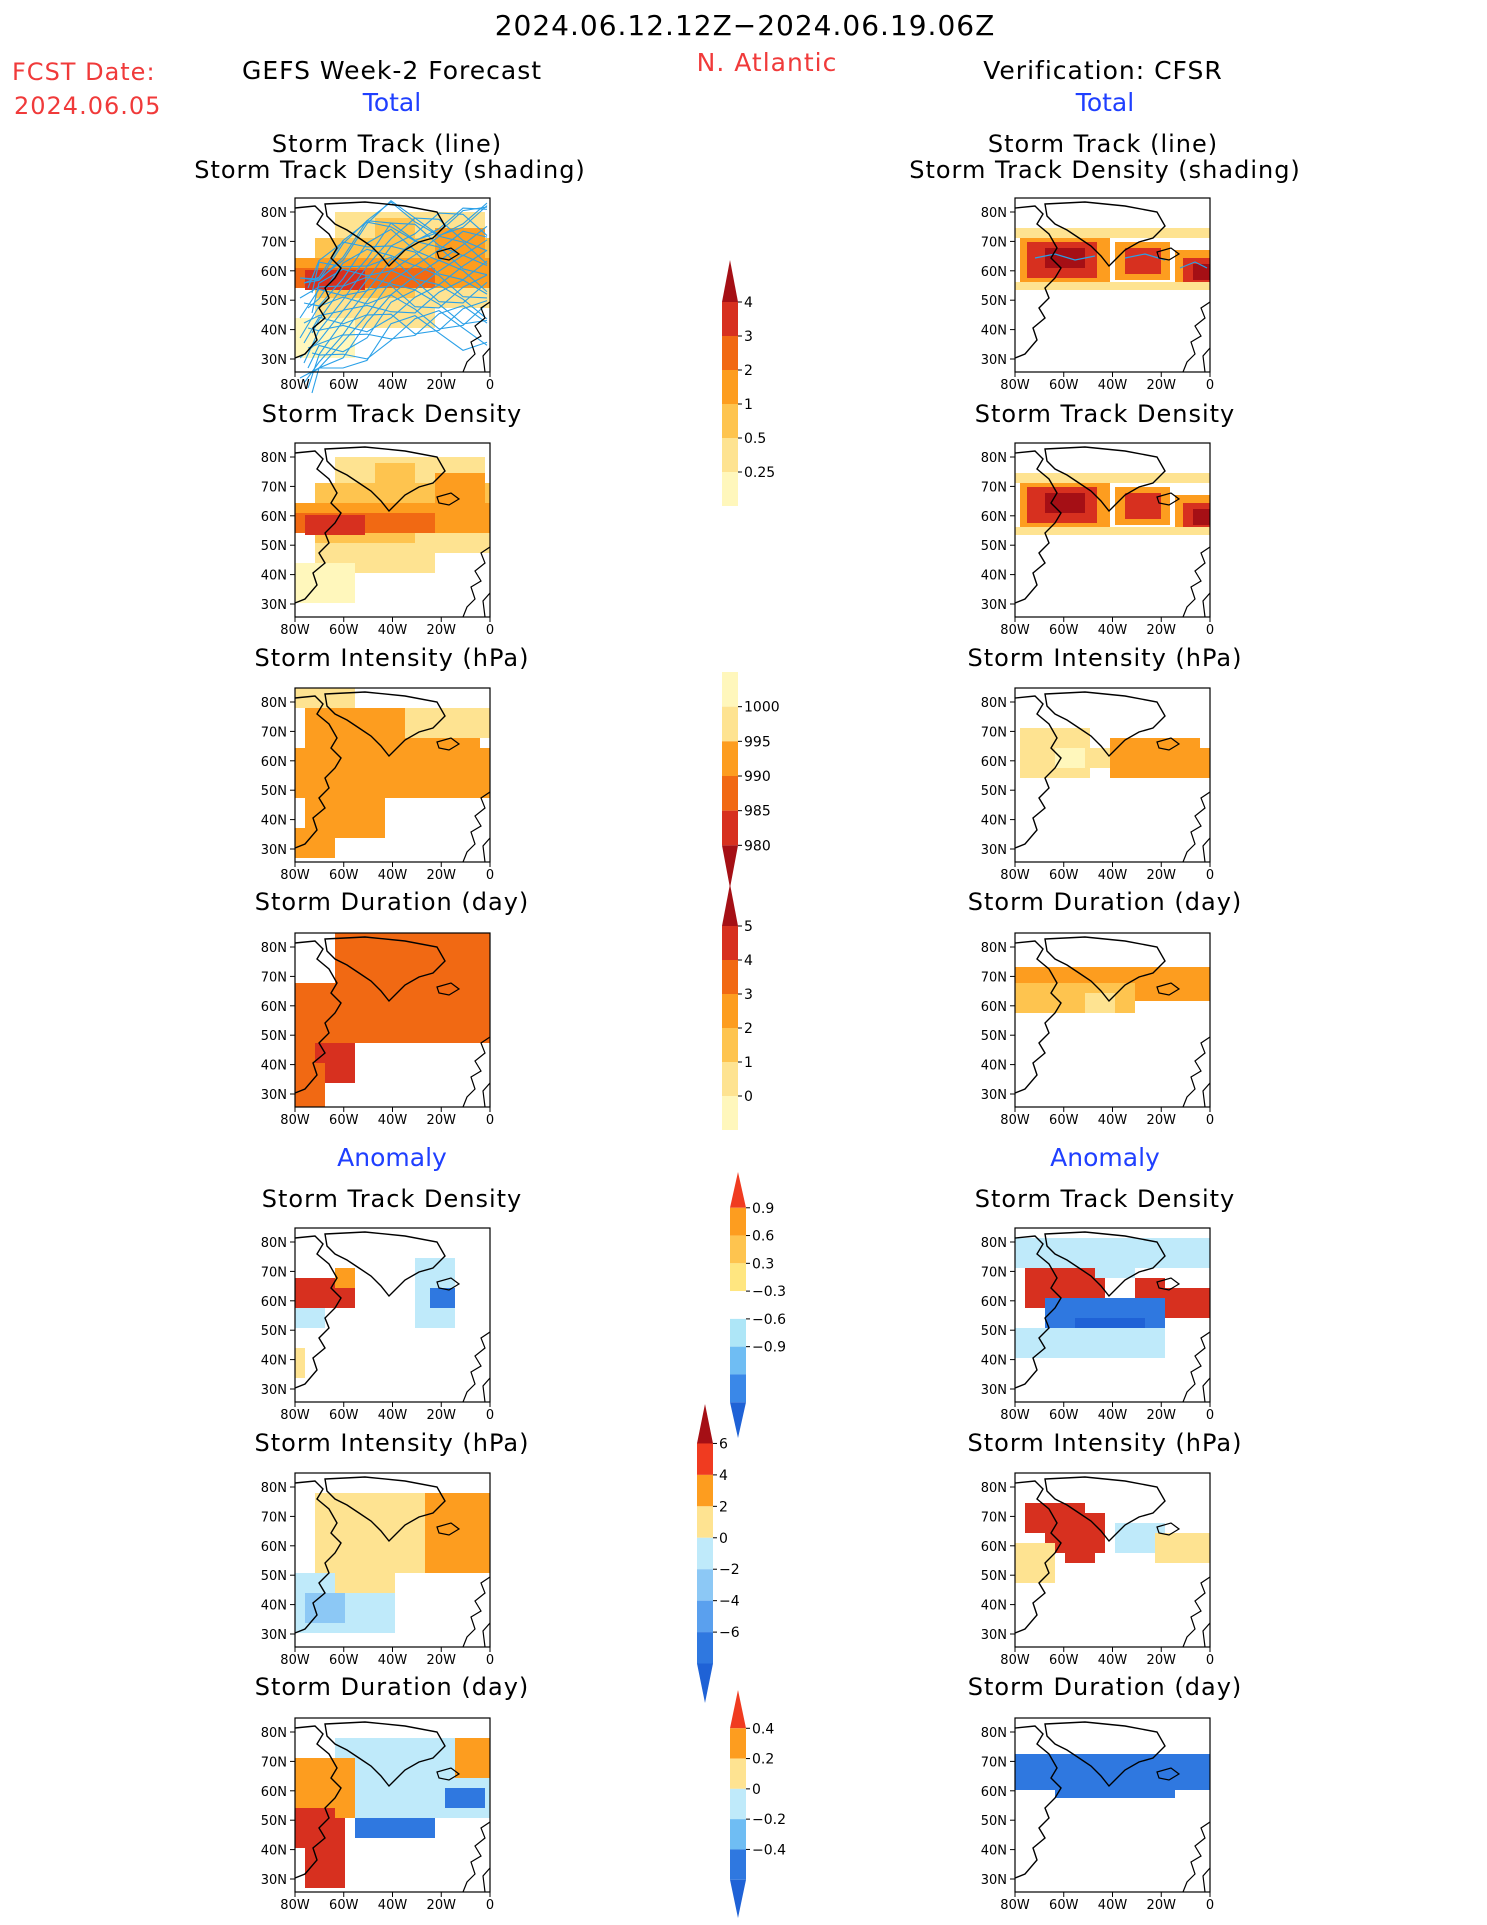 The height and width of the screenshot is (1925, 1487). What do you see at coordinates (769, 1348) in the screenshot?
I see `colorbar-label: −0.9` at bounding box center [769, 1348].